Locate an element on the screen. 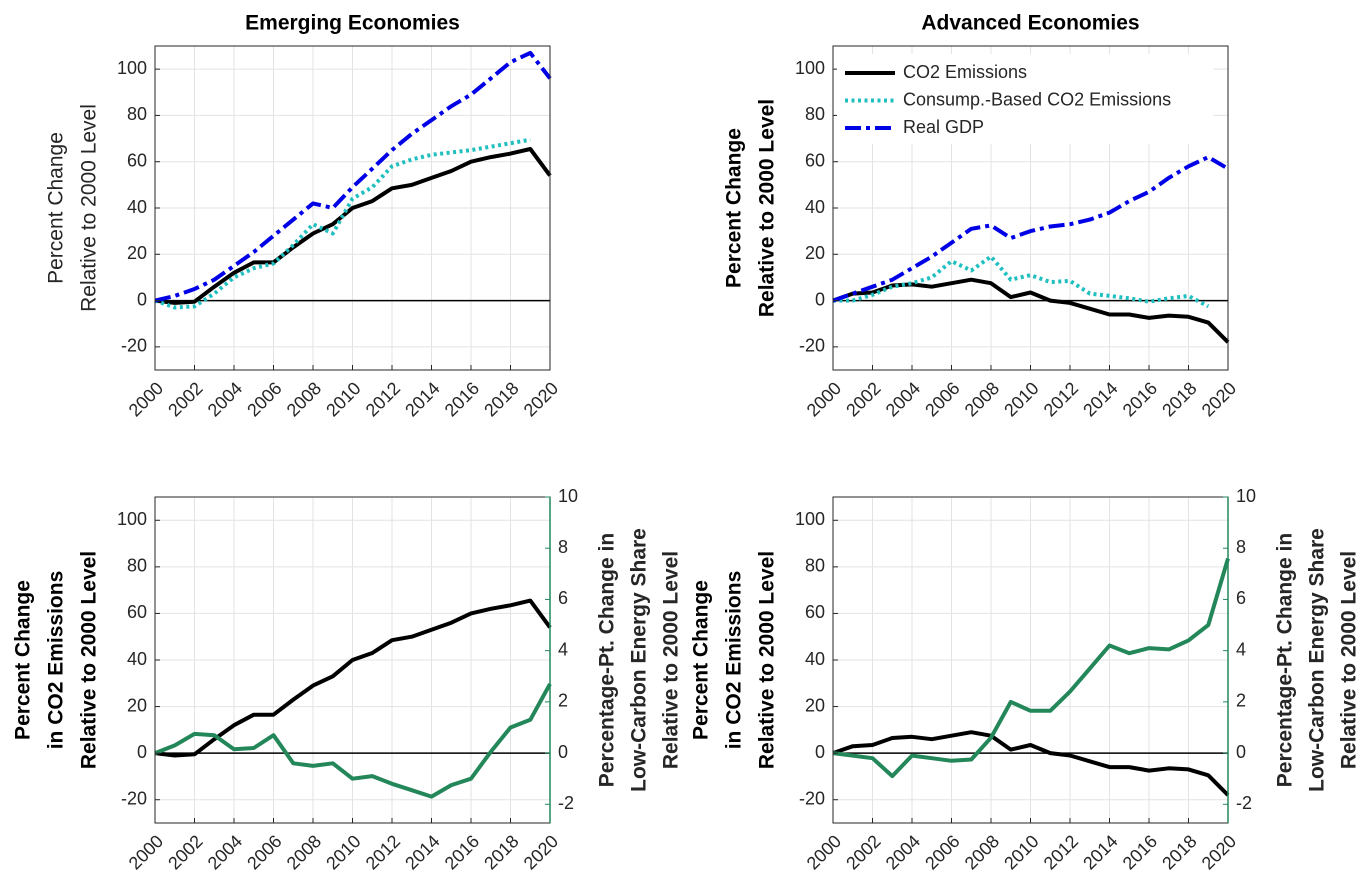  y2-tick-label: 4 is located at coordinates (1241, 649).